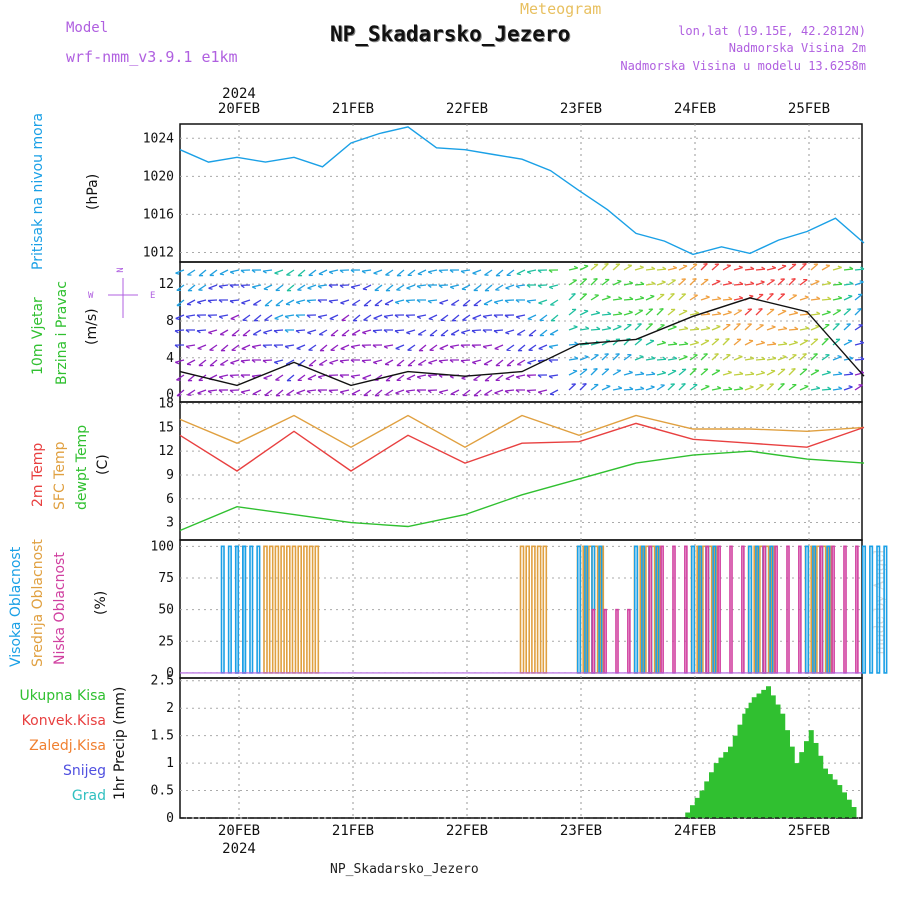 This screenshot has width=900, height=900. I want to click on temp-label-3: dewpt Temp, so click(82, 467).